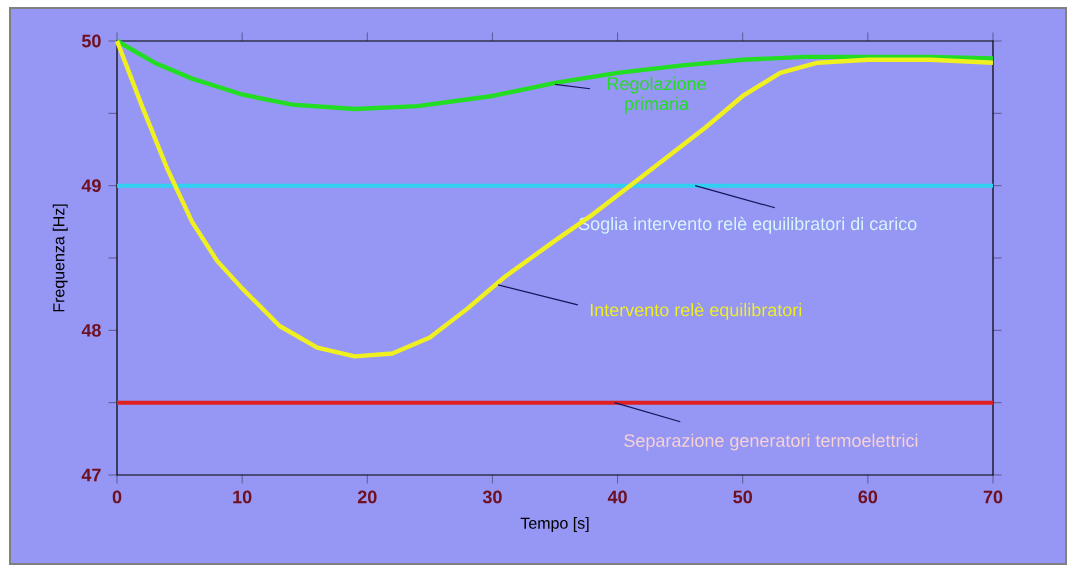 Image resolution: width=1080 pixels, height=572 pixels. What do you see at coordinates (771, 442) in the screenshot?
I see `ref-line-label: Separazione generatori termoelettrici` at bounding box center [771, 442].